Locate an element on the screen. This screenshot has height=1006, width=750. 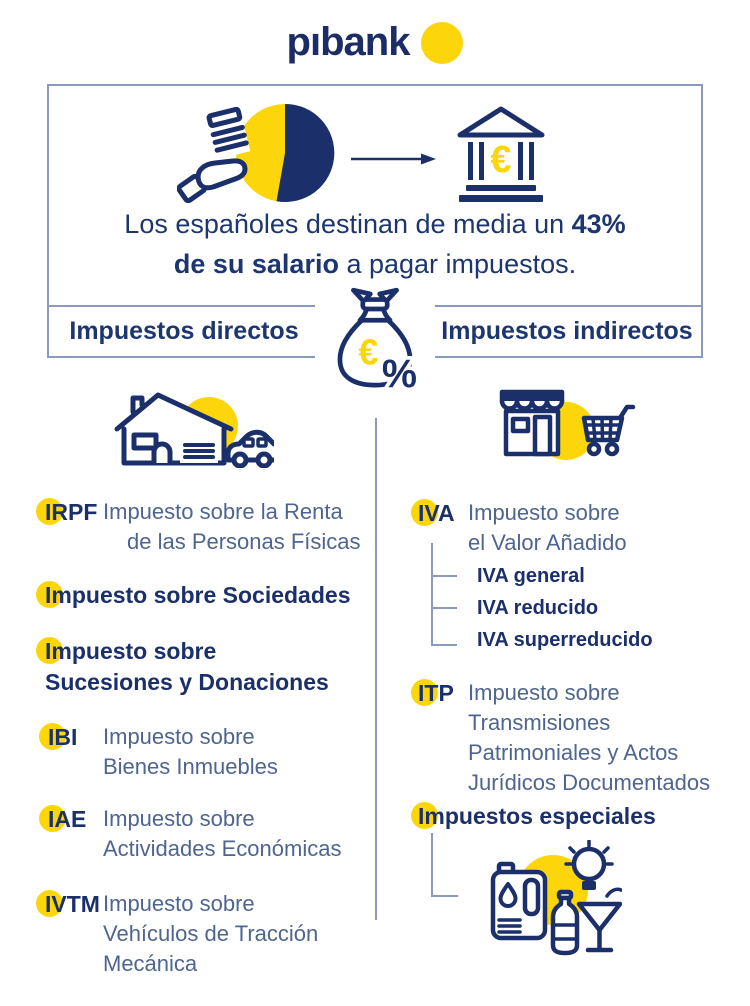
bulb-rays is located at coordinates (589, 853).